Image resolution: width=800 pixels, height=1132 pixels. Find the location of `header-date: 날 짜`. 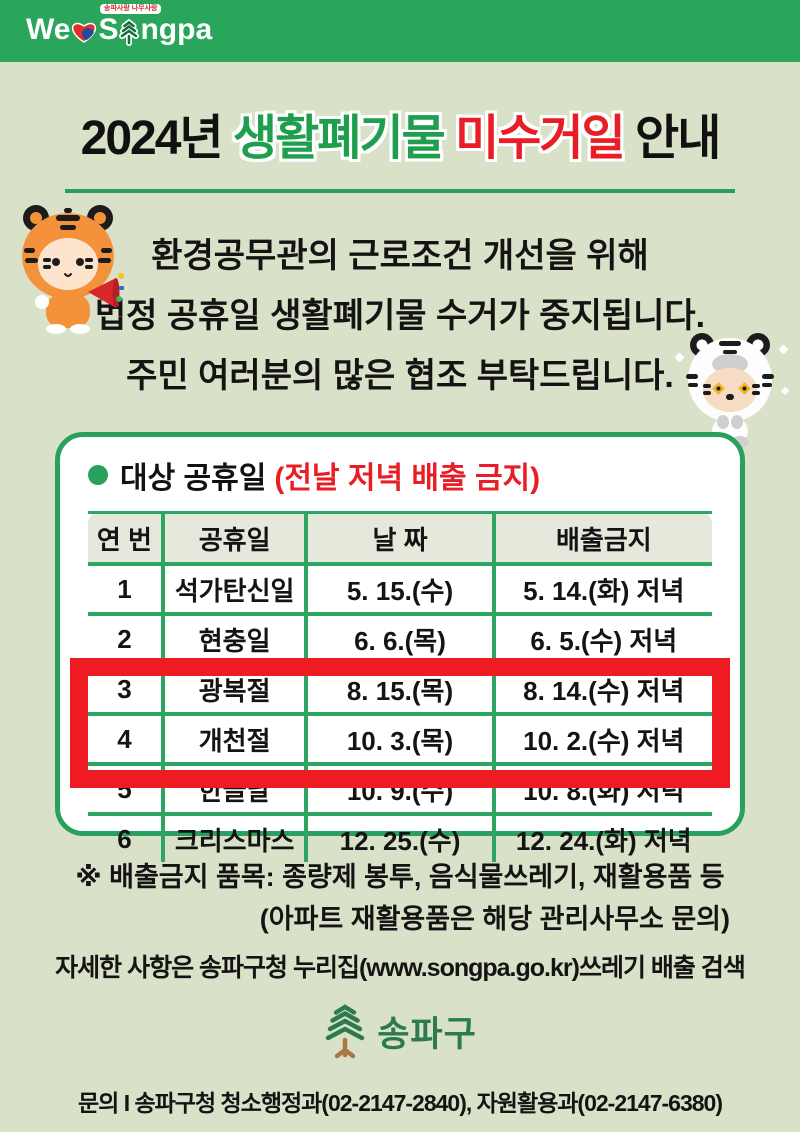

header-date: 날 짜 is located at coordinates (401, 538).